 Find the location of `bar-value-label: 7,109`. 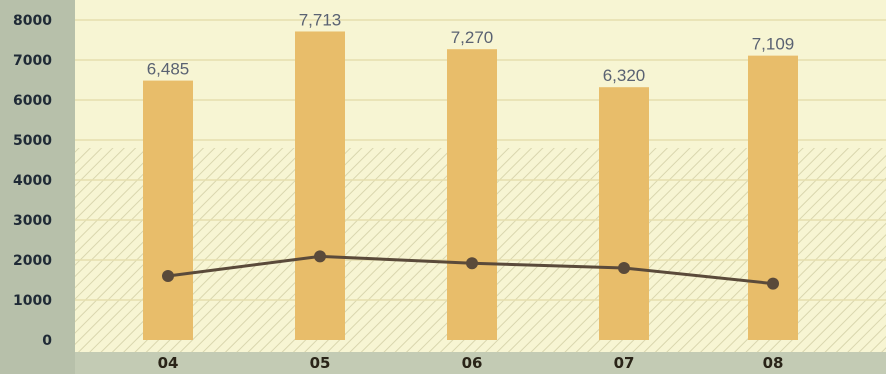

bar-value-label: 7,109 is located at coordinates (773, 44).